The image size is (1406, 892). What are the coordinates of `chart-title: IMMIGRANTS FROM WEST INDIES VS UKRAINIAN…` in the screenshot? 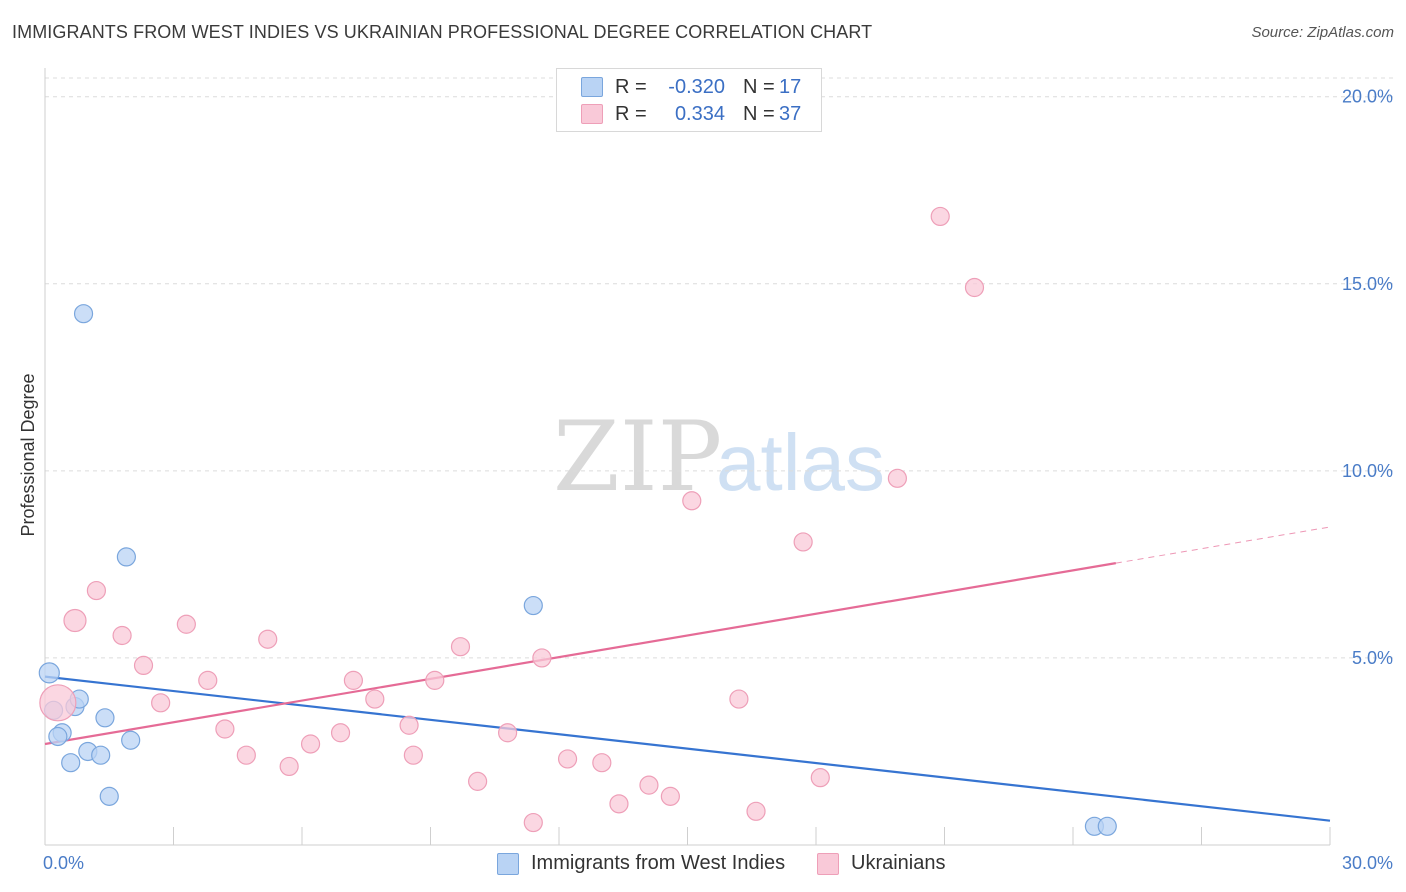 It's located at (442, 32).